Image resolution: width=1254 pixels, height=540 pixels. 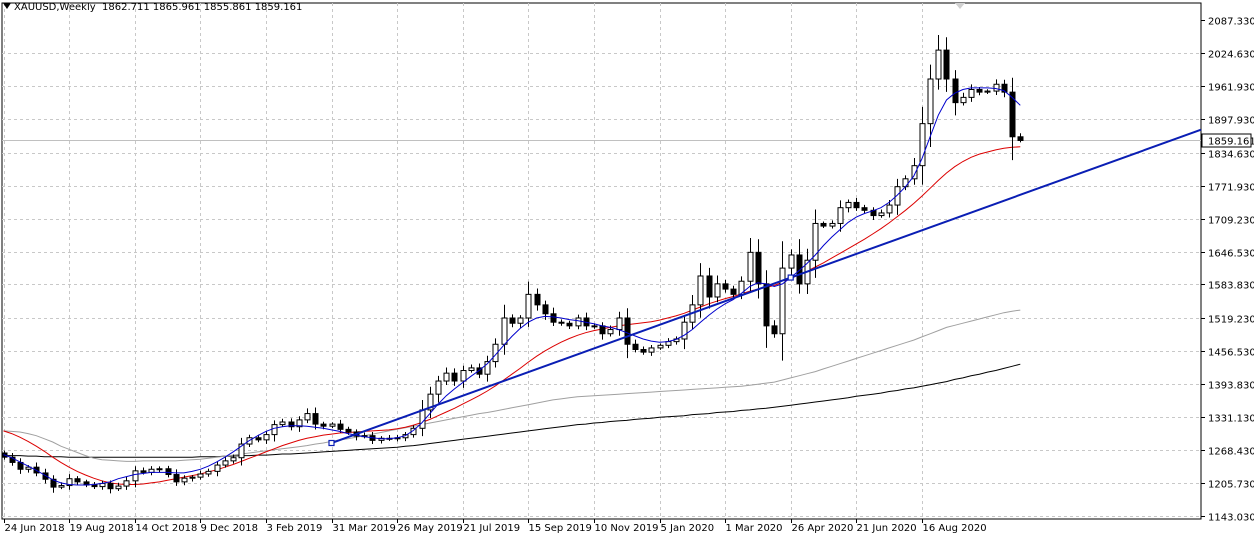 What do you see at coordinates (7, 6) in the screenshot?
I see `chevron-down-icon` at bounding box center [7, 6].